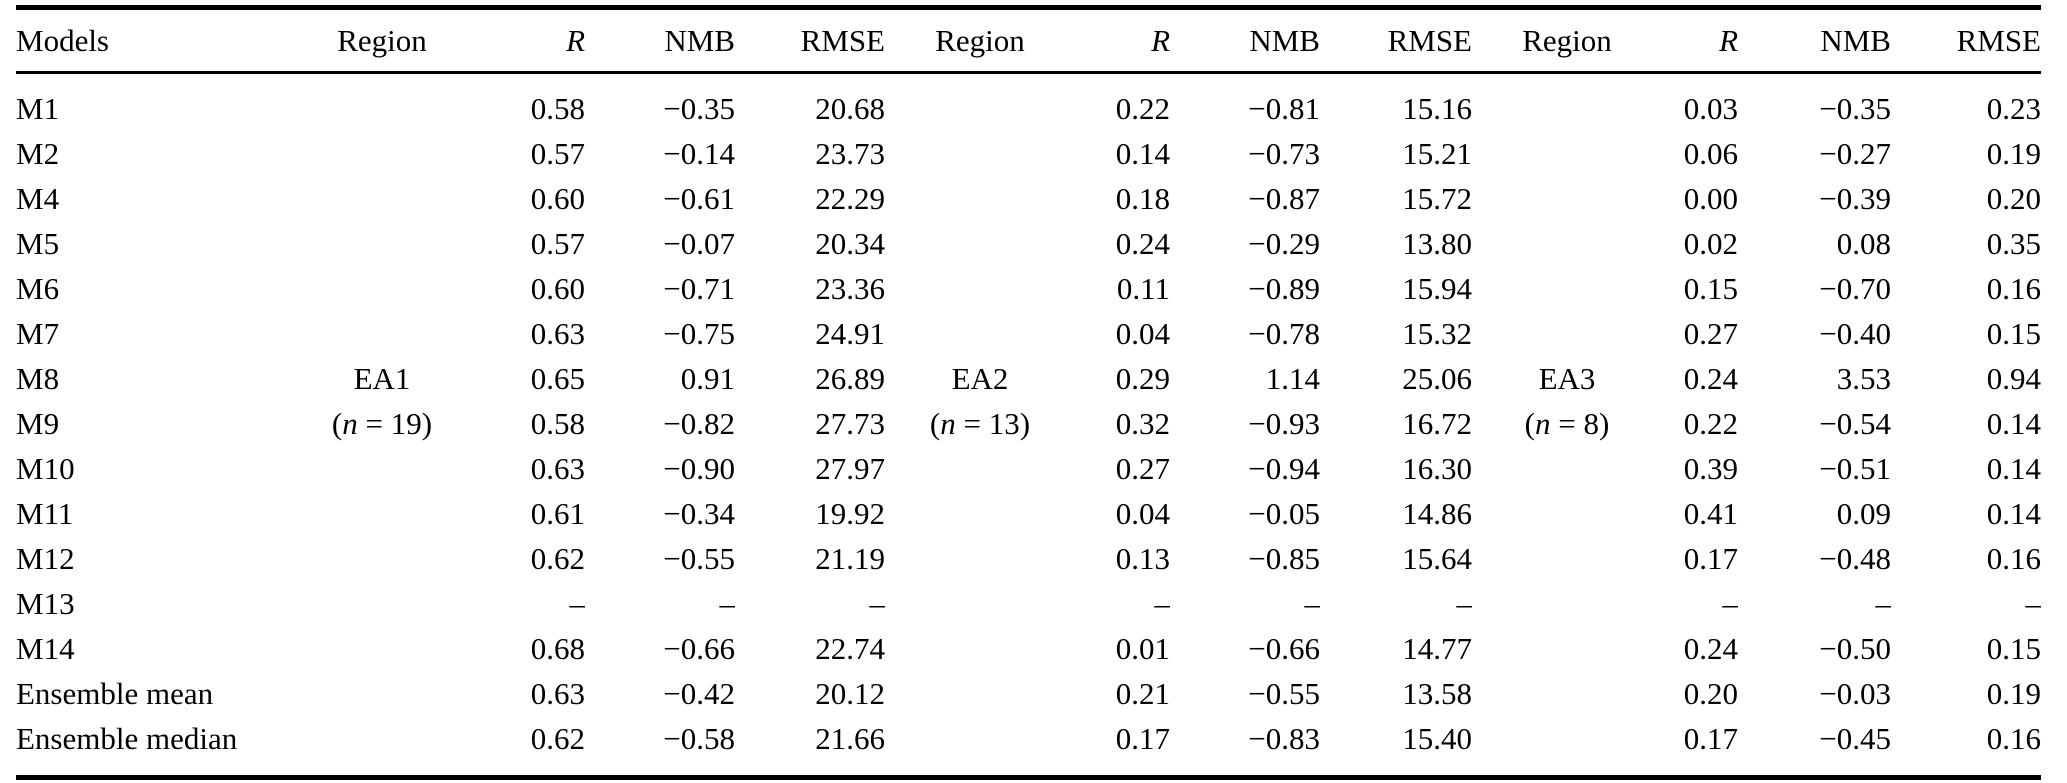 This screenshot has height=783, width=2067. What do you see at coordinates (1028, 603) in the screenshot?
I see `table-row: M13 – – – – – – – – –` at bounding box center [1028, 603].